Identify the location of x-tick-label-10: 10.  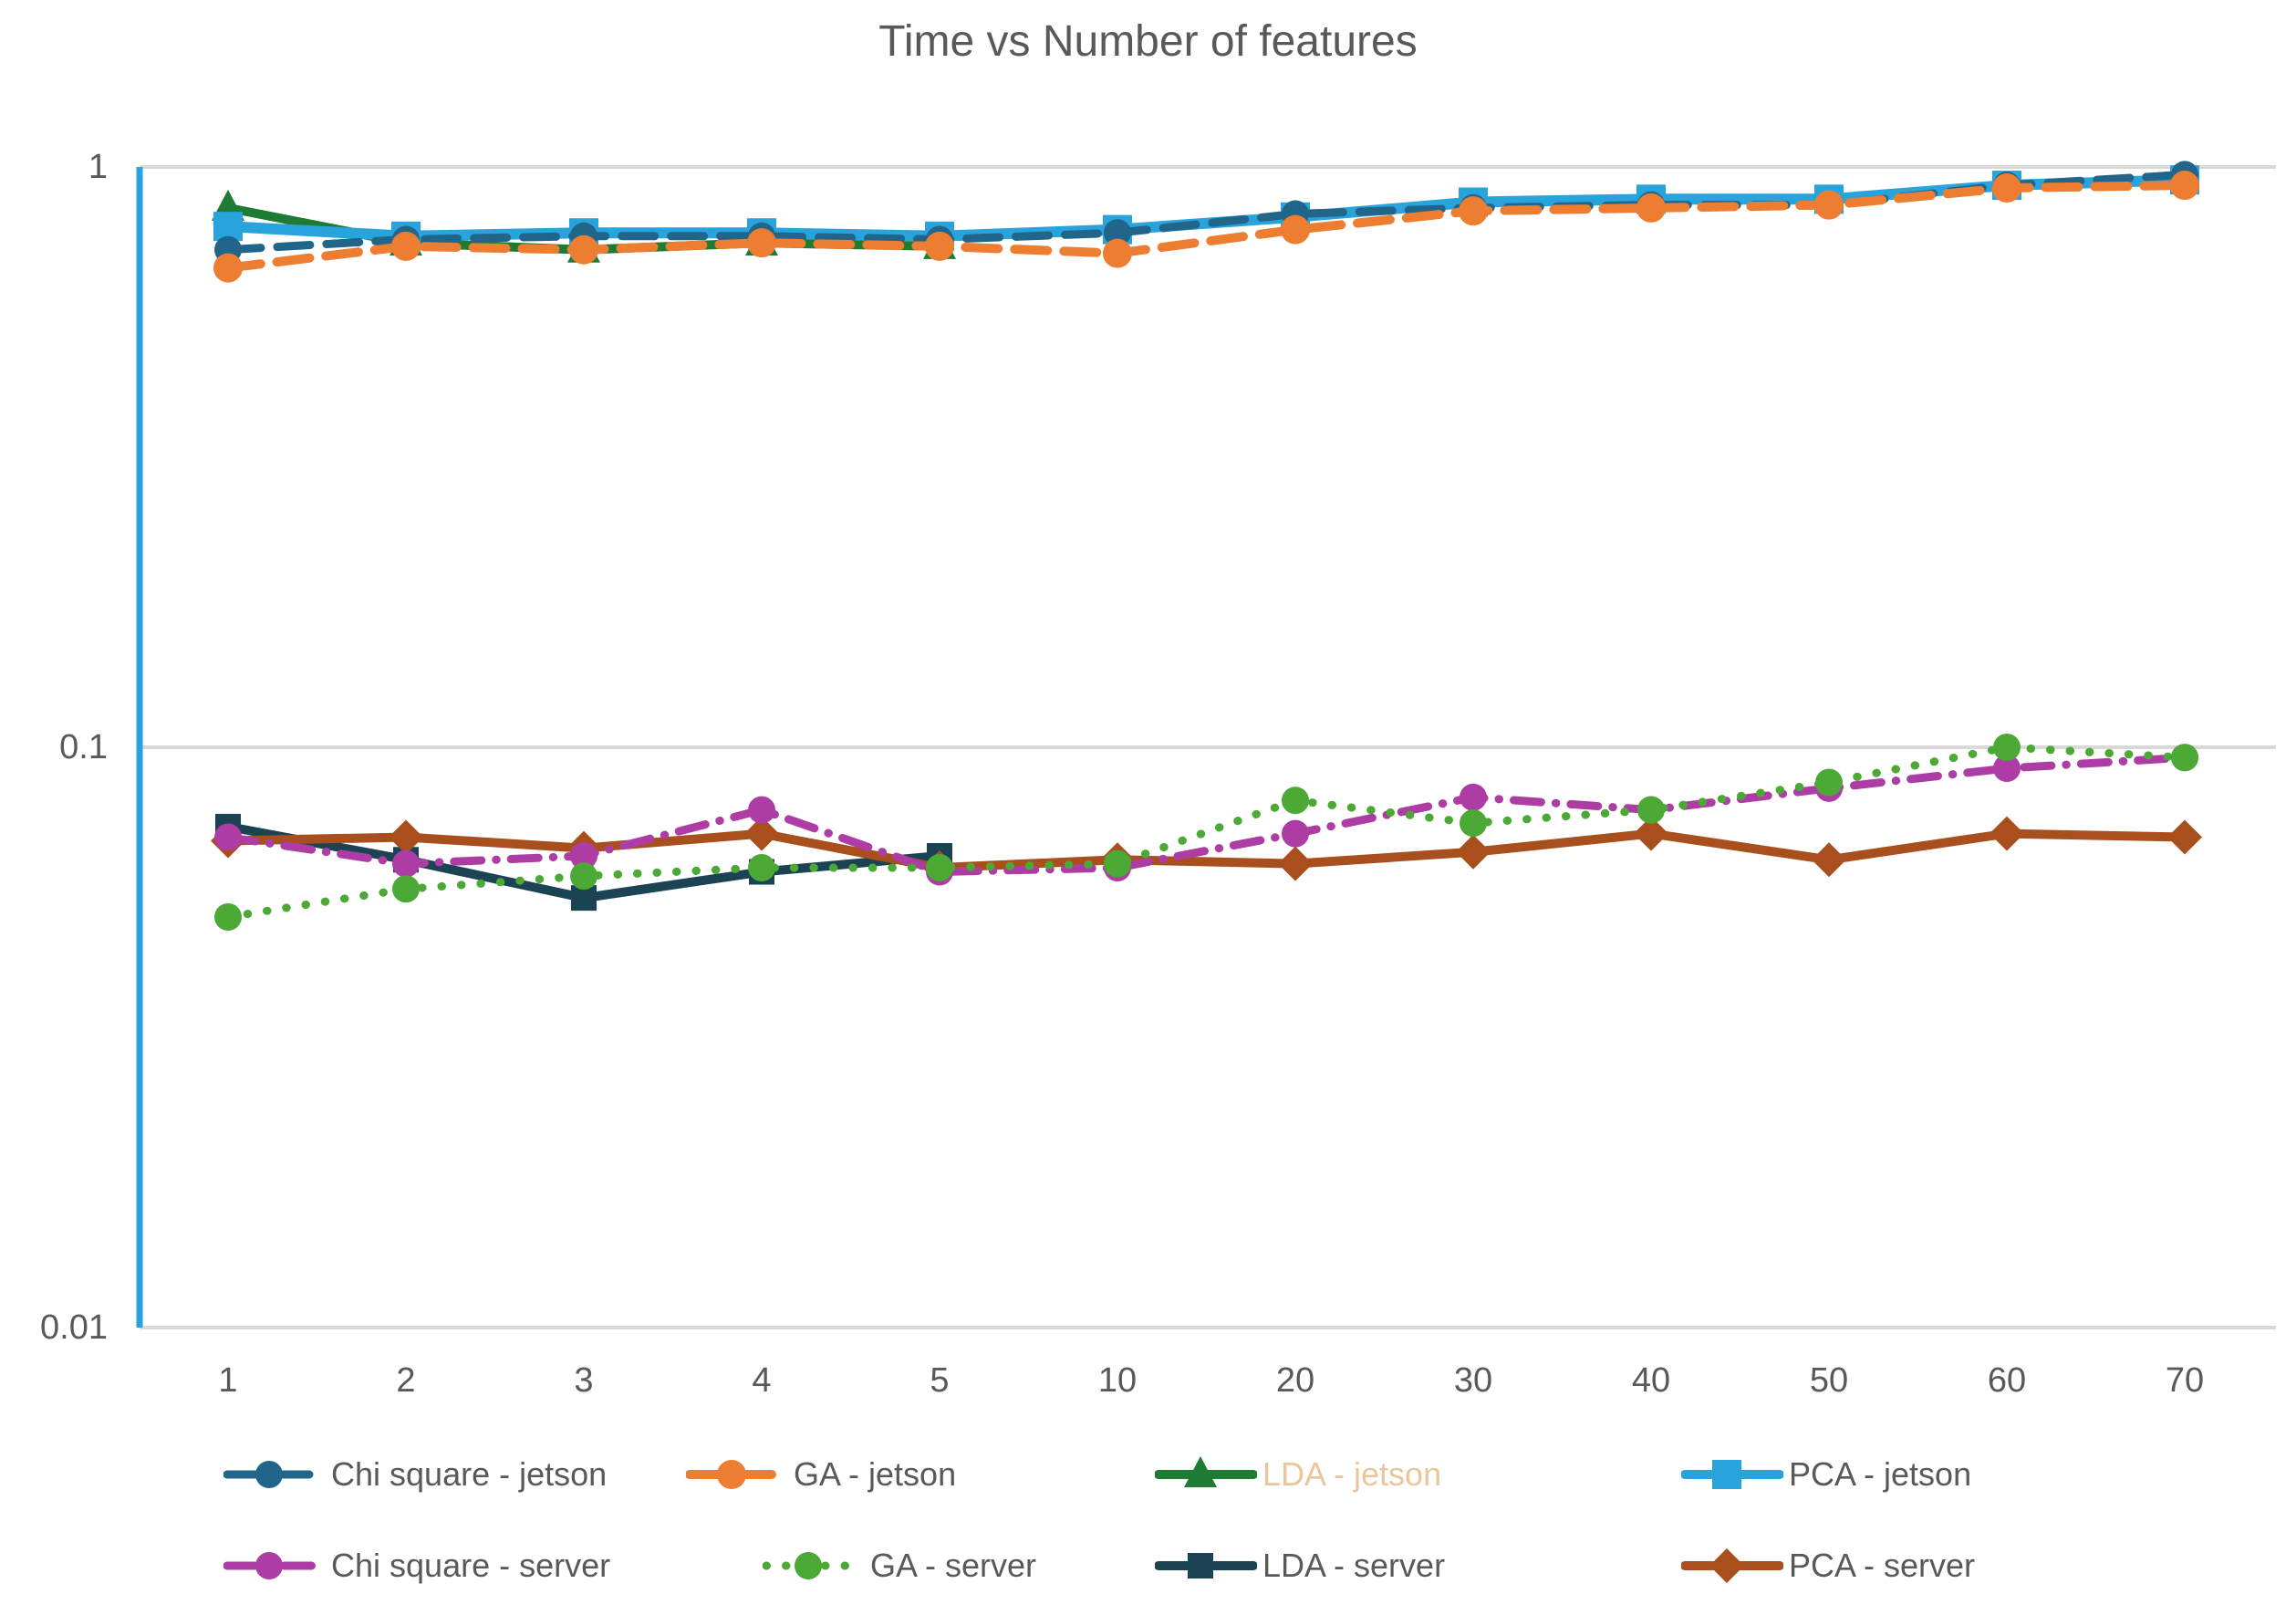
(1117, 1380).